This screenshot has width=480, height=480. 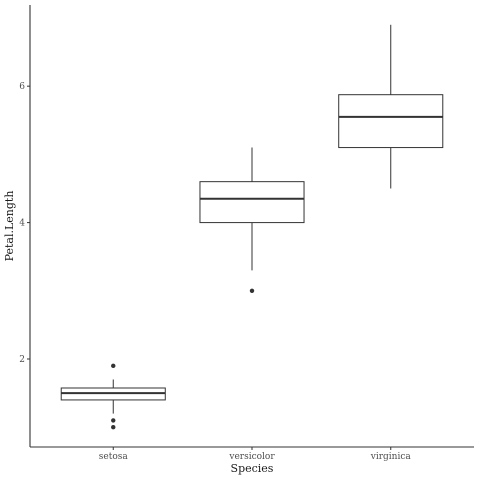 I want to click on y-ticks-layer: 2 4 6, so click(x=24, y=223).